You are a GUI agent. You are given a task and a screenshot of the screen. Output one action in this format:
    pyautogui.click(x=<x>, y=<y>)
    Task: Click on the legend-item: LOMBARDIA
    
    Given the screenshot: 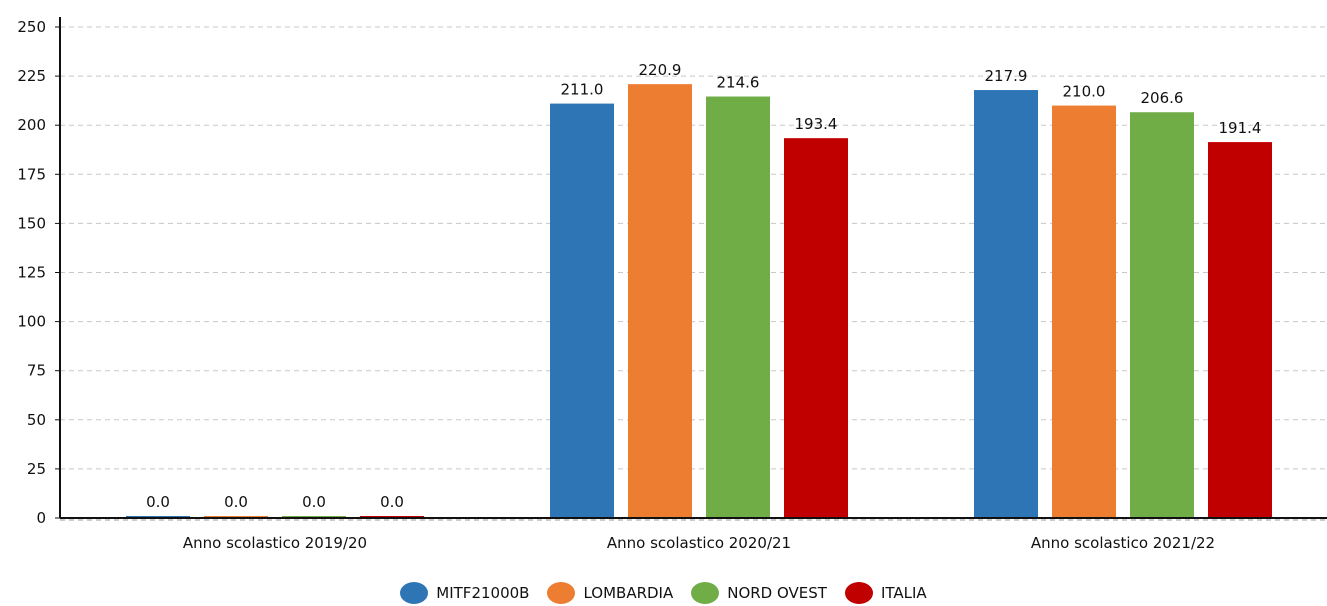 What is the action you would take?
    pyautogui.click(x=610, y=593)
    